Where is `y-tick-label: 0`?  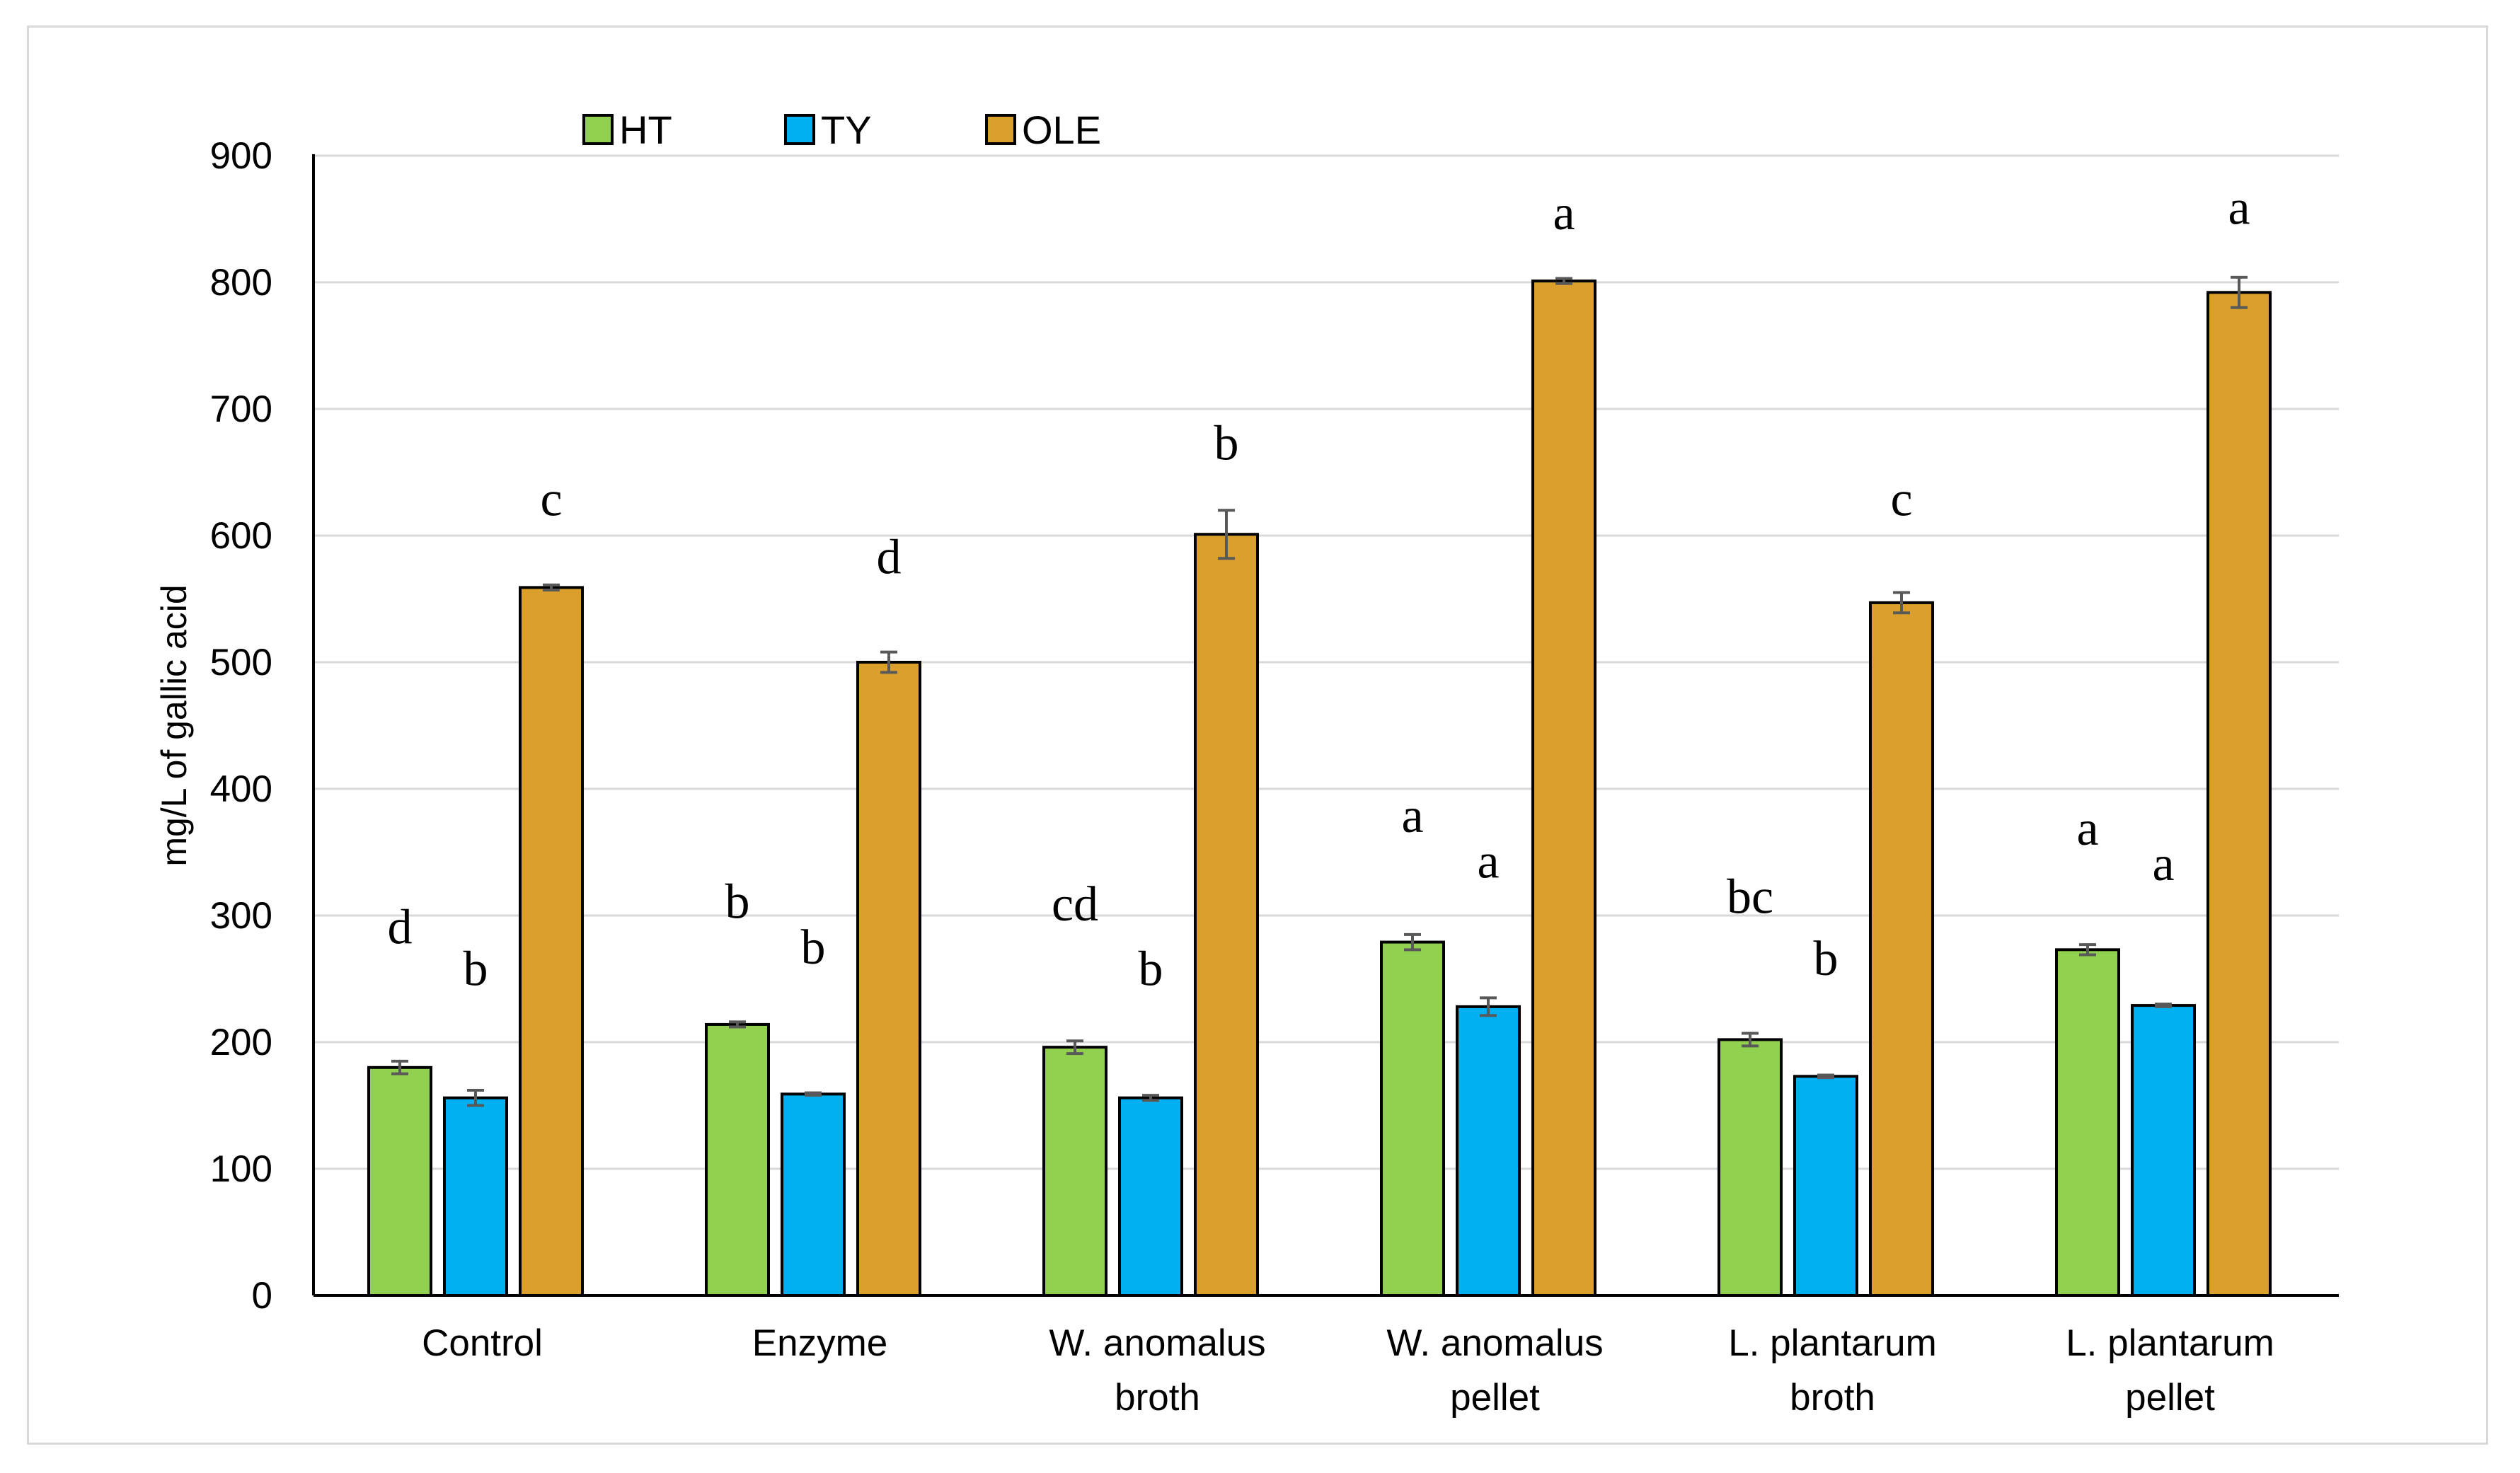 y-tick-label: 0 is located at coordinates (262, 1296).